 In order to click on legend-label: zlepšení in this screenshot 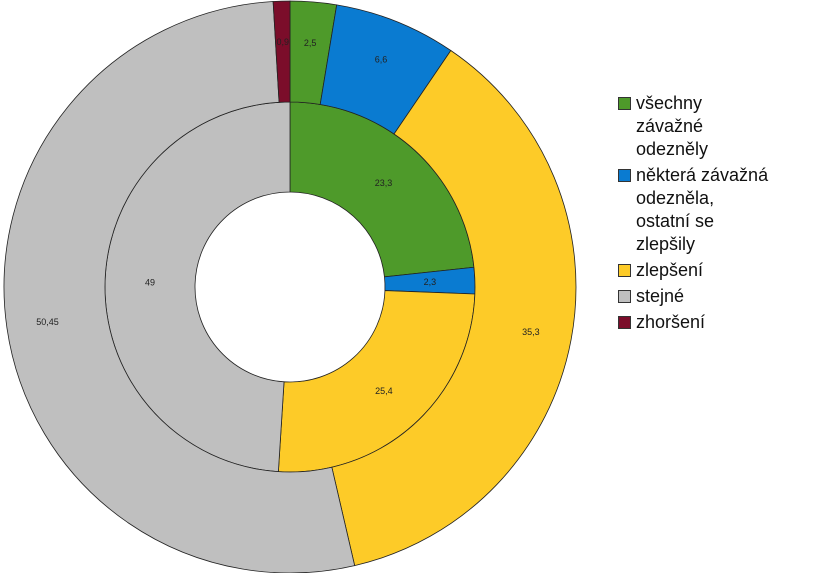, I will do `click(670, 270)`.